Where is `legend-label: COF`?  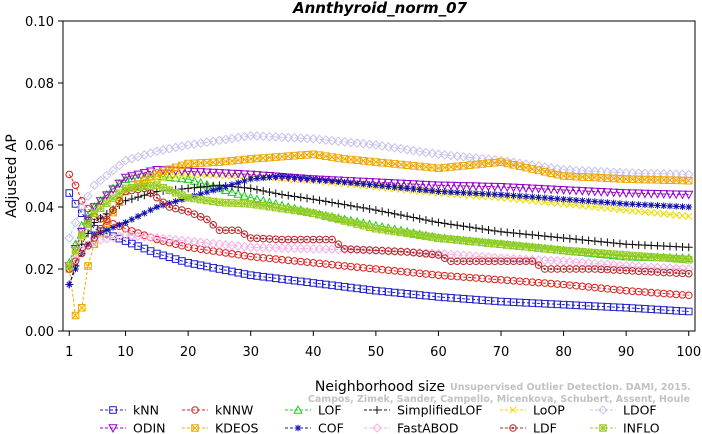
legend-label: COF is located at coordinates (331, 427).